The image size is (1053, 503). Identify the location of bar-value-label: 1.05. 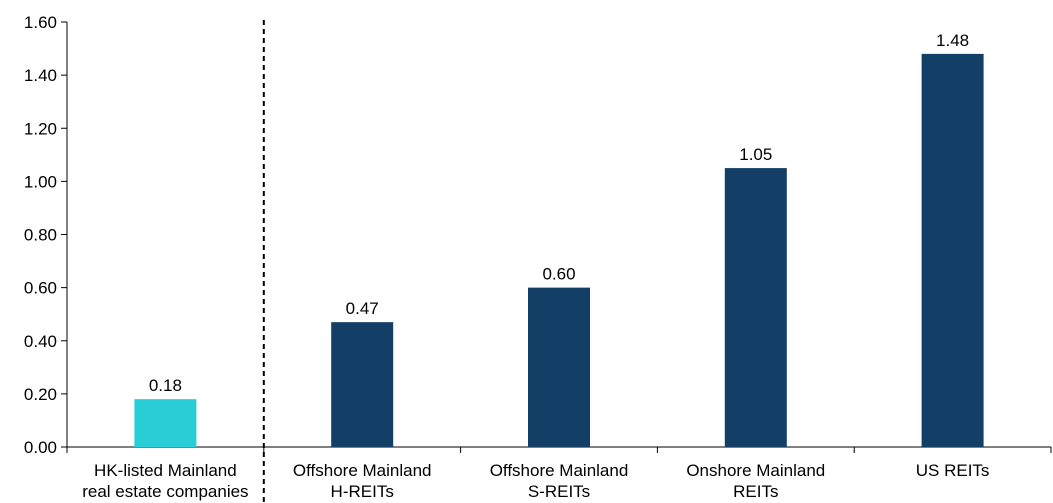
(755, 154).